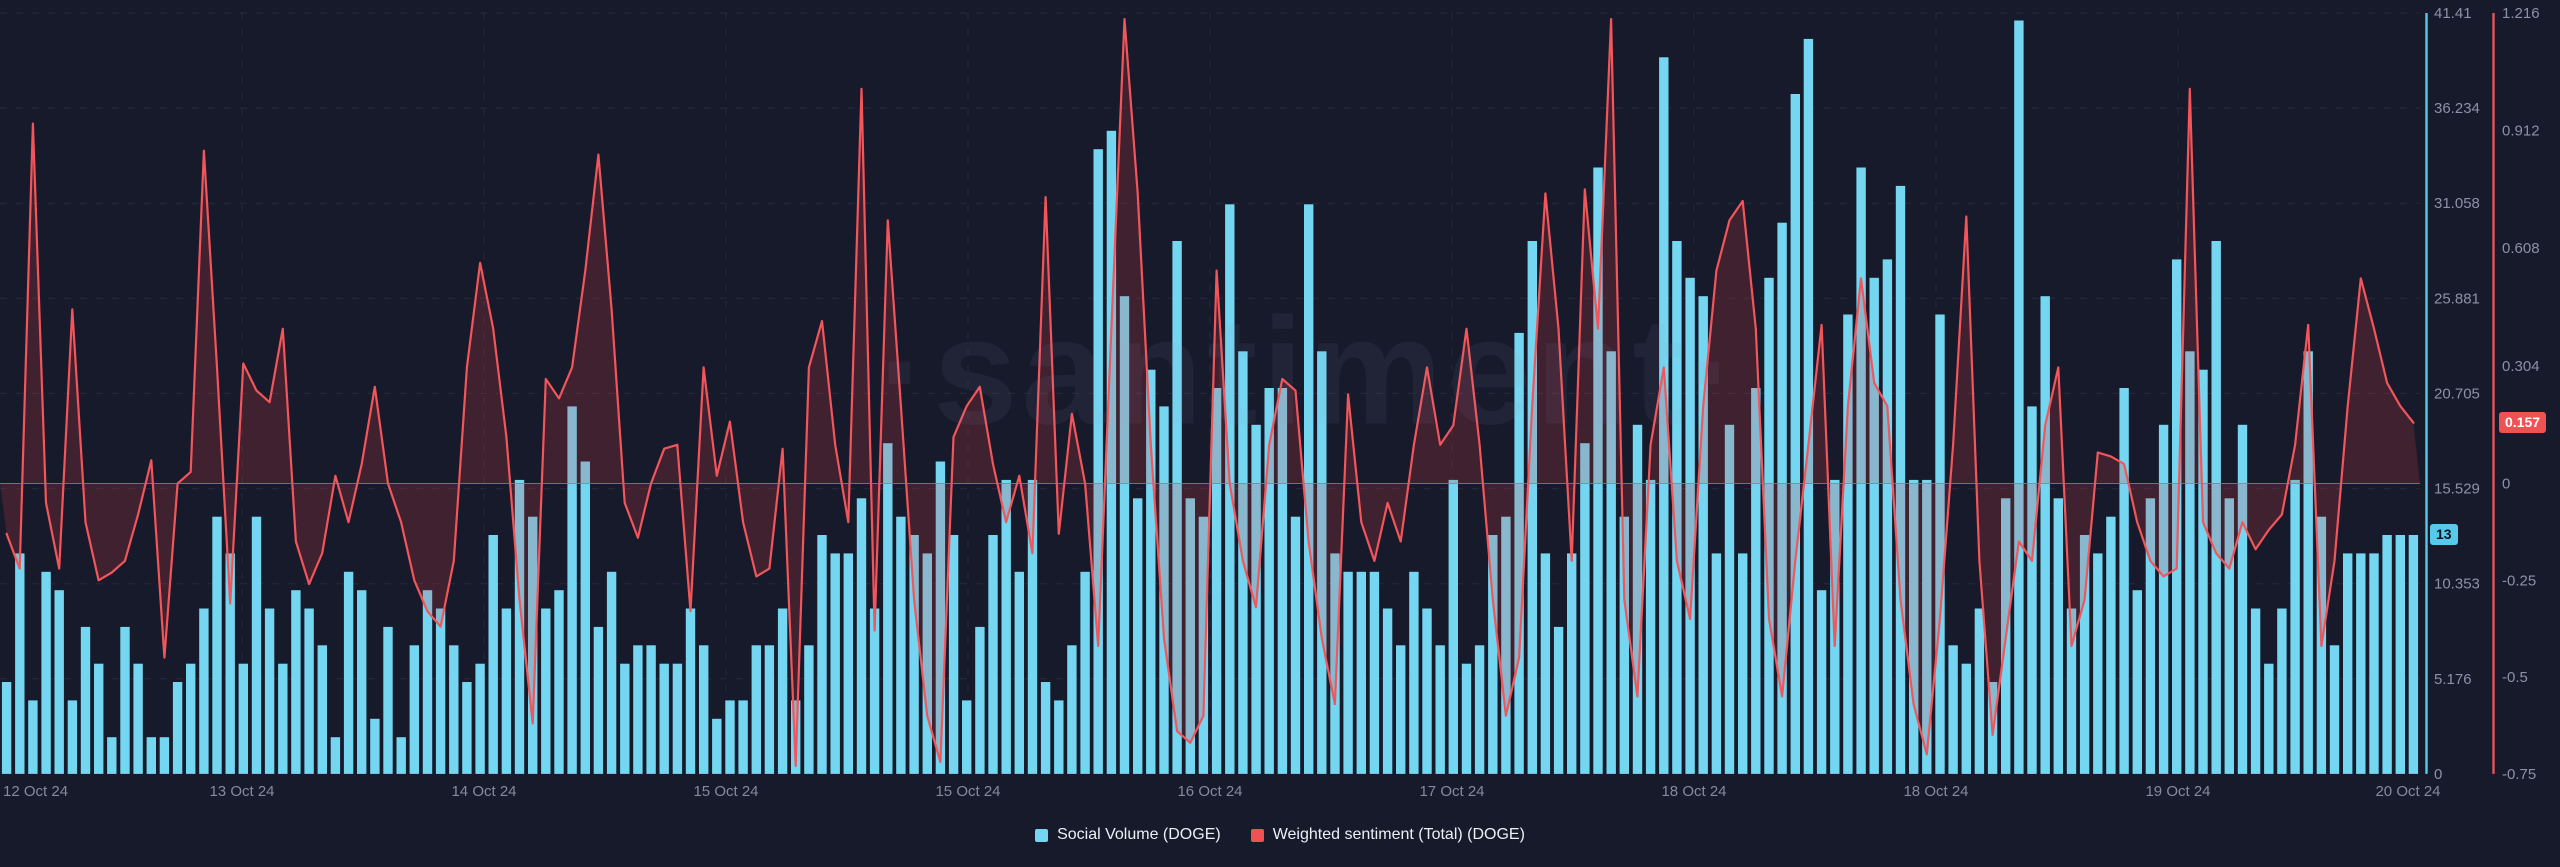  What do you see at coordinates (1128, 835) in the screenshot?
I see `legend-item-social-volume: Social Volume (DOGE)` at bounding box center [1128, 835].